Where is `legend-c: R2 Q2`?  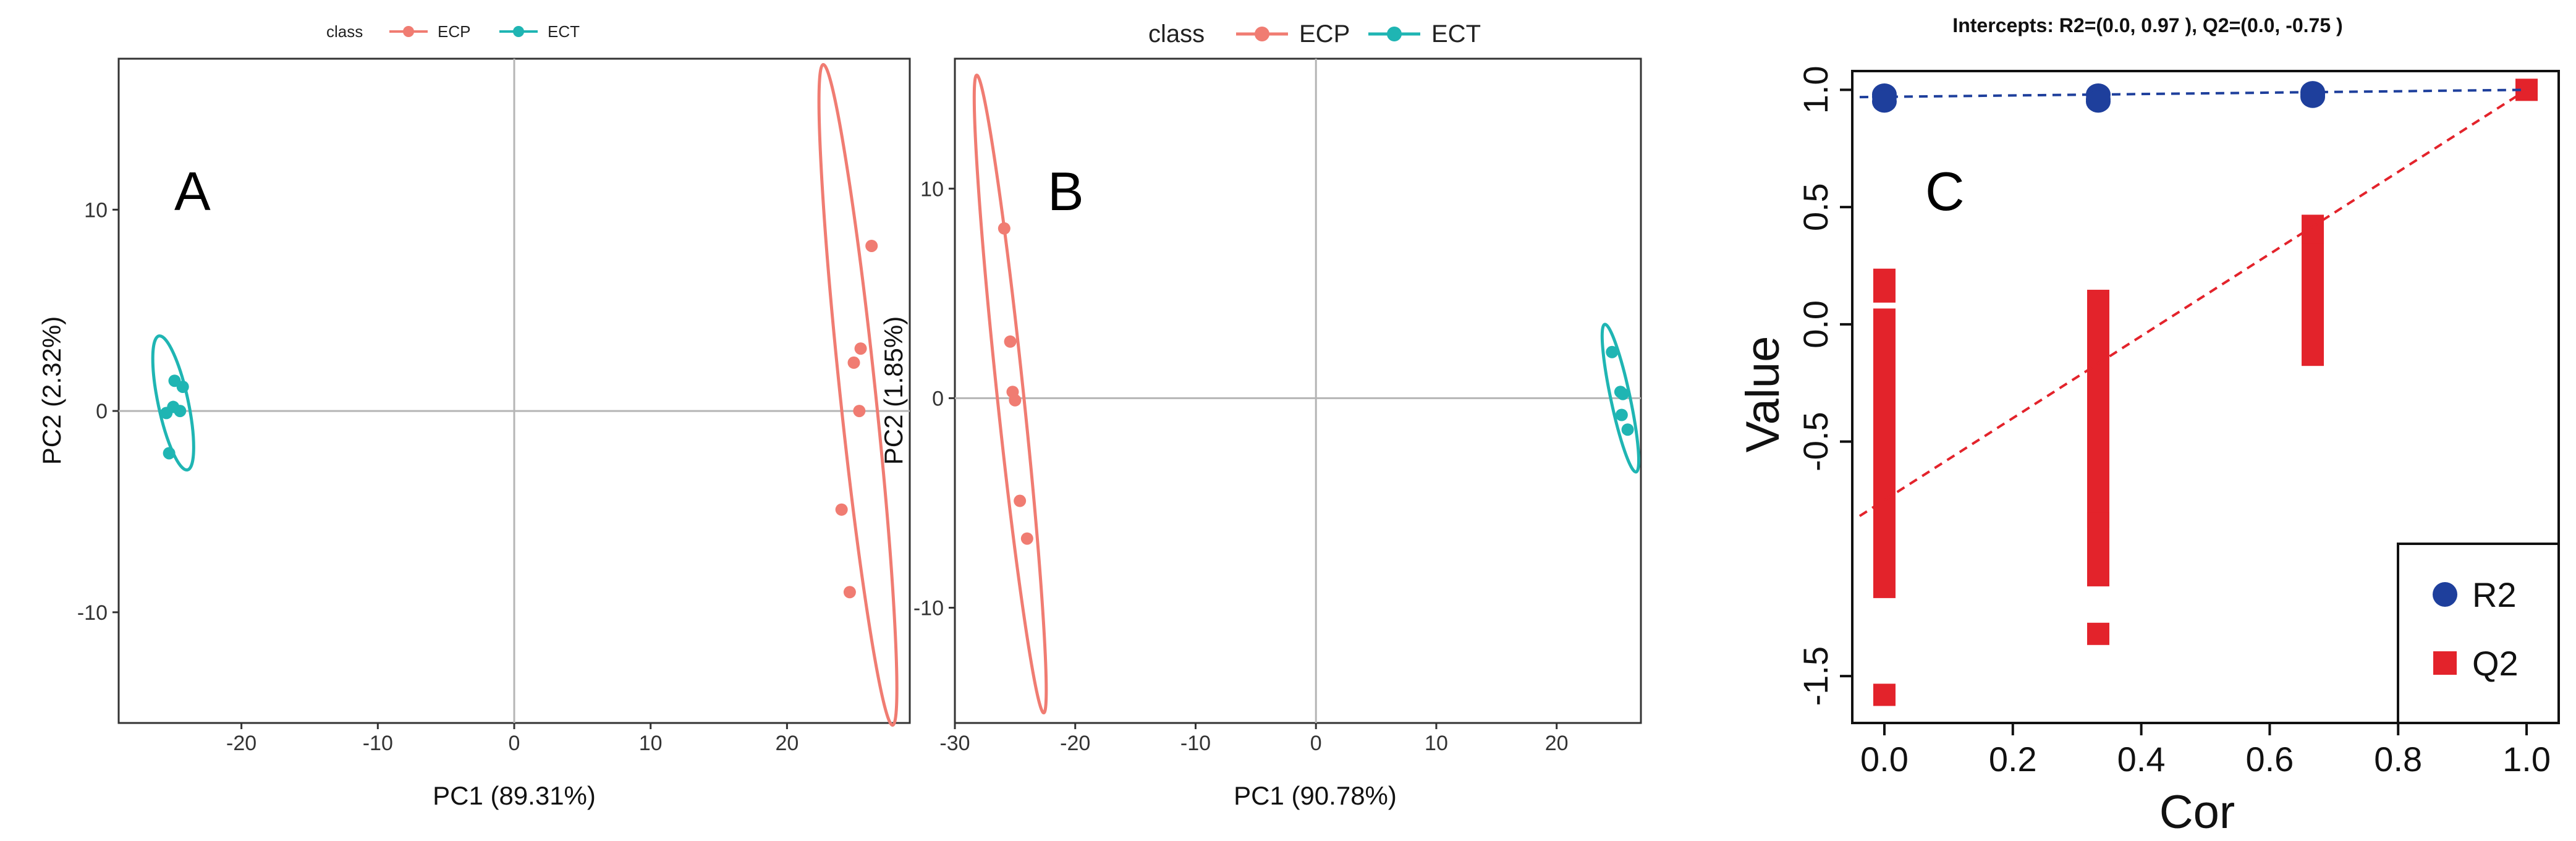
legend-c: R2 Q2 is located at coordinates (2478, 633).